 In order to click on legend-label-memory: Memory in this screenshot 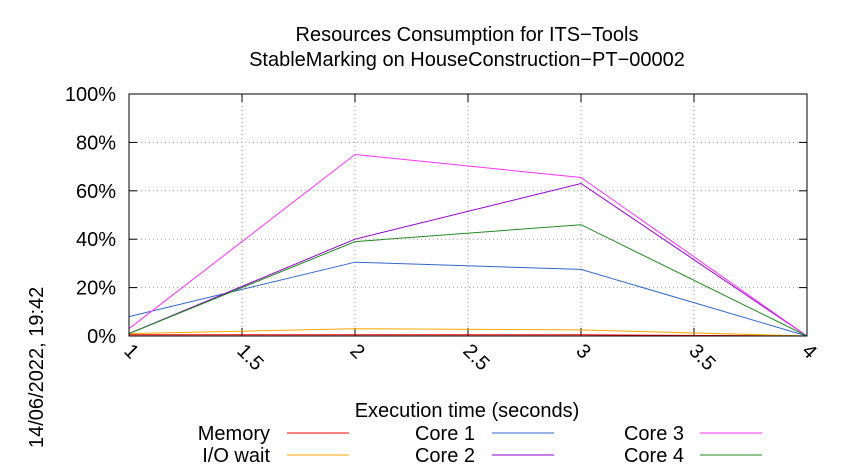, I will do `click(234, 434)`.